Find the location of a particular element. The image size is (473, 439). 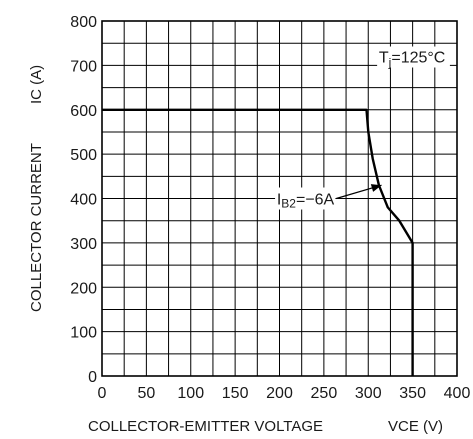

x-tick-label: 250 is located at coordinates (324, 393).